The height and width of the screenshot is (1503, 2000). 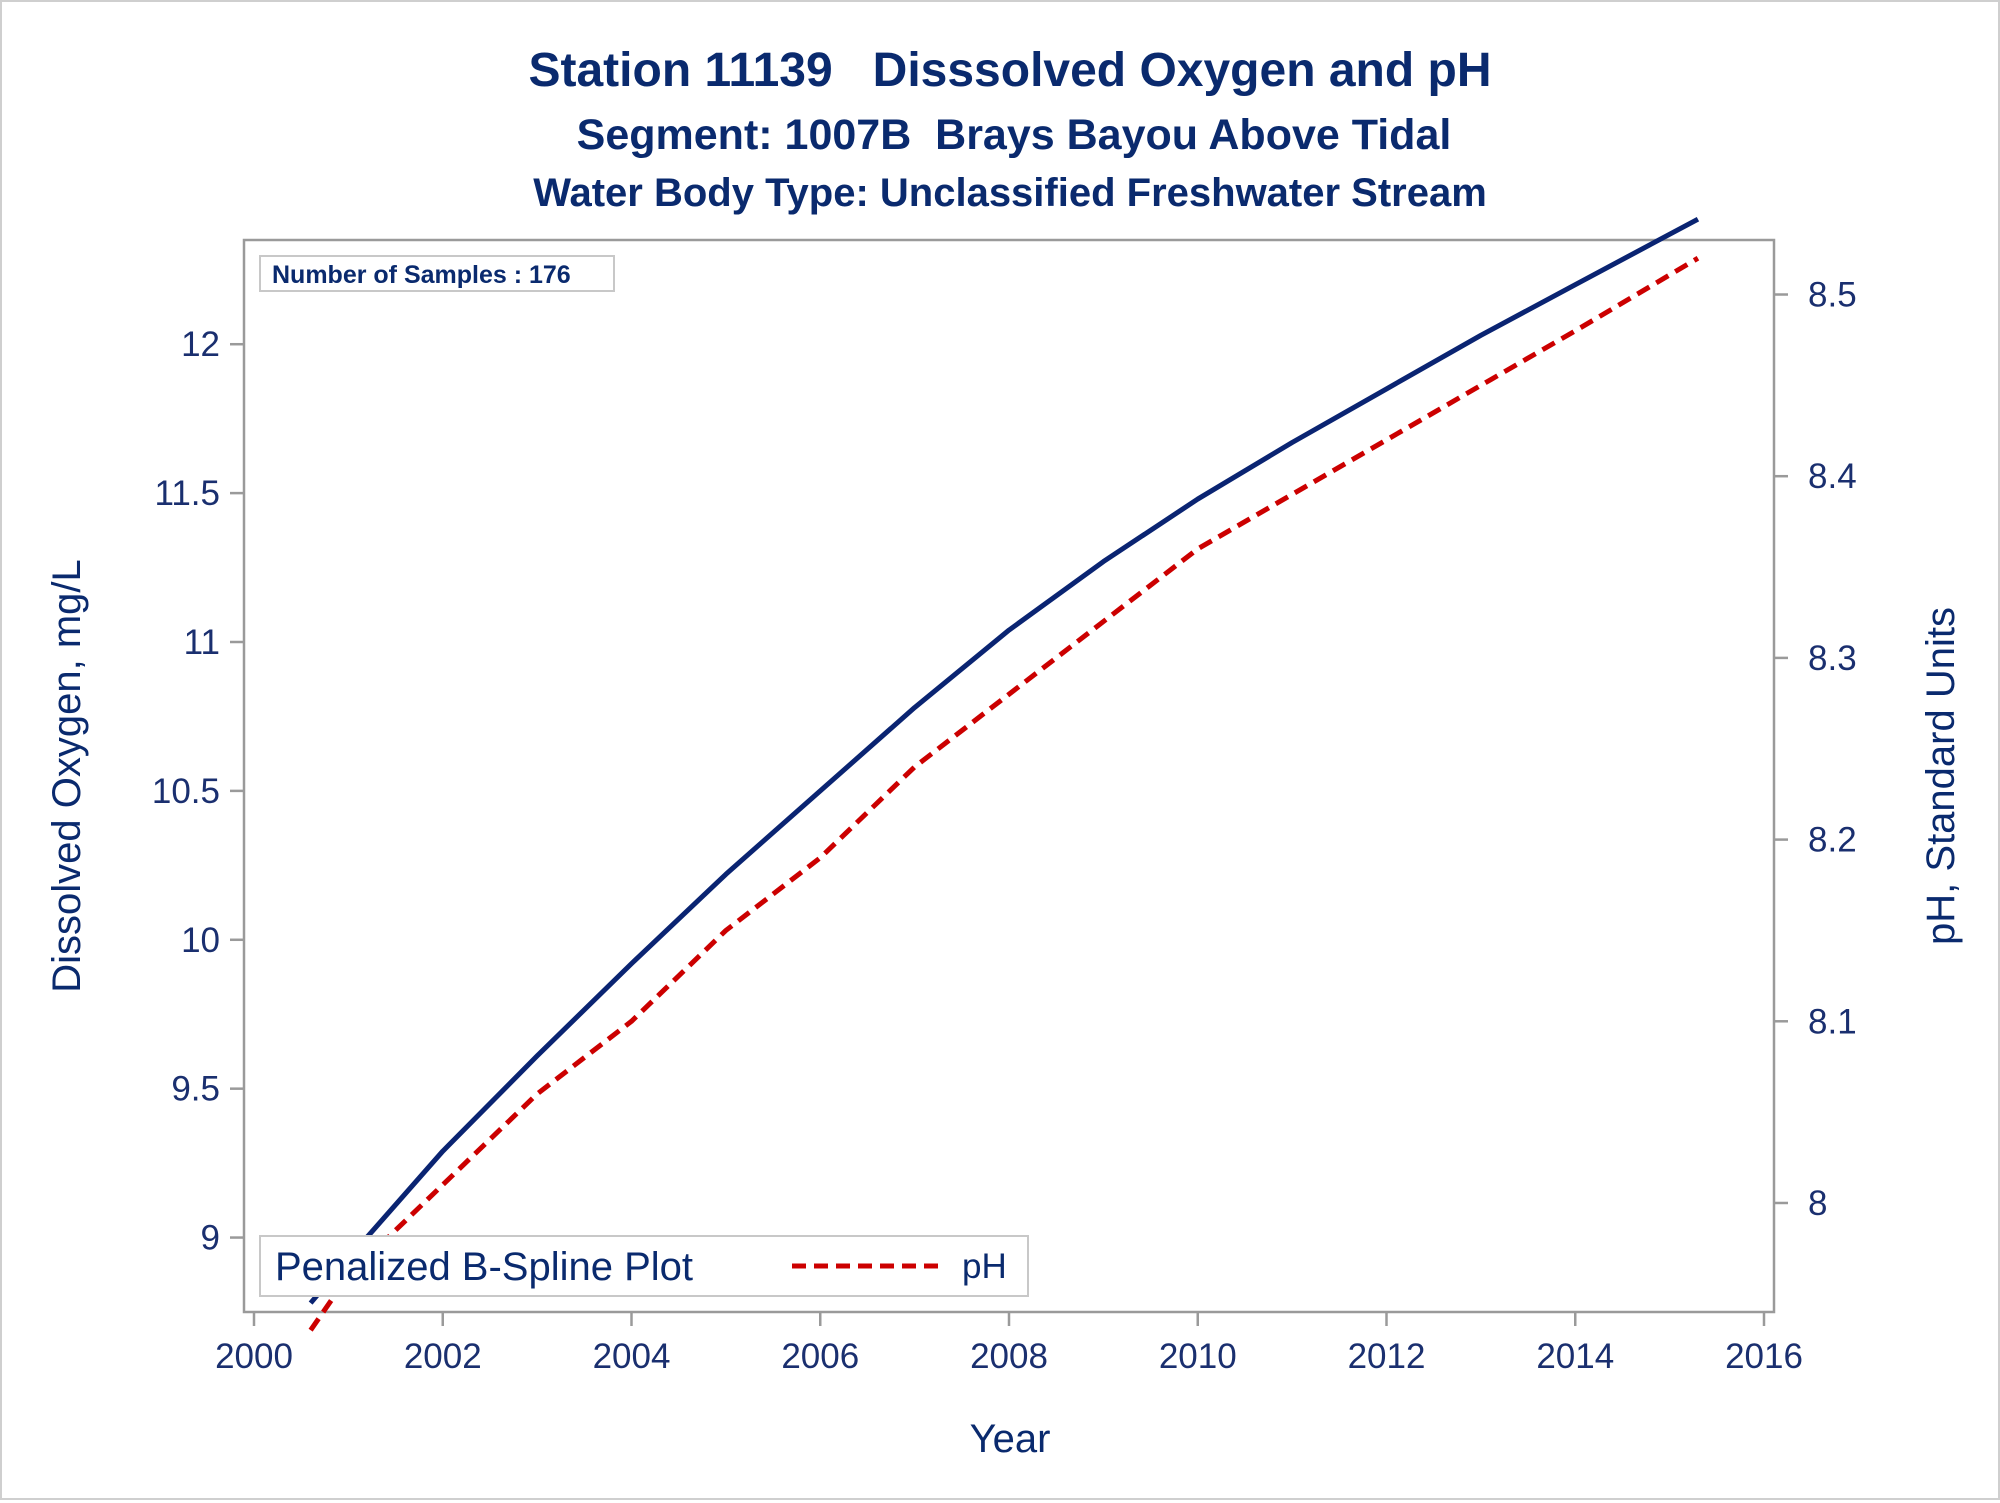 What do you see at coordinates (1010, 1439) in the screenshot?
I see `x-axis-label: Year` at bounding box center [1010, 1439].